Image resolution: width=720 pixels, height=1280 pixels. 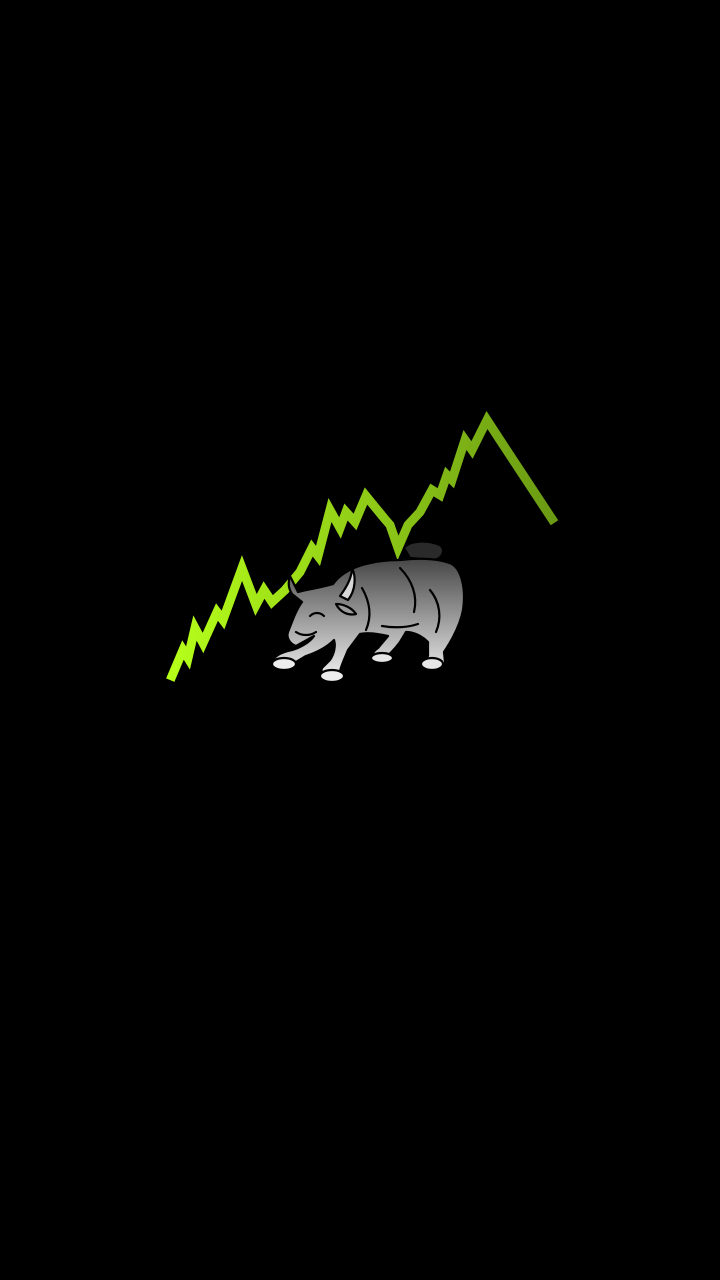 What do you see at coordinates (347, 584) in the screenshot?
I see `bull-horn` at bounding box center [347, 584].